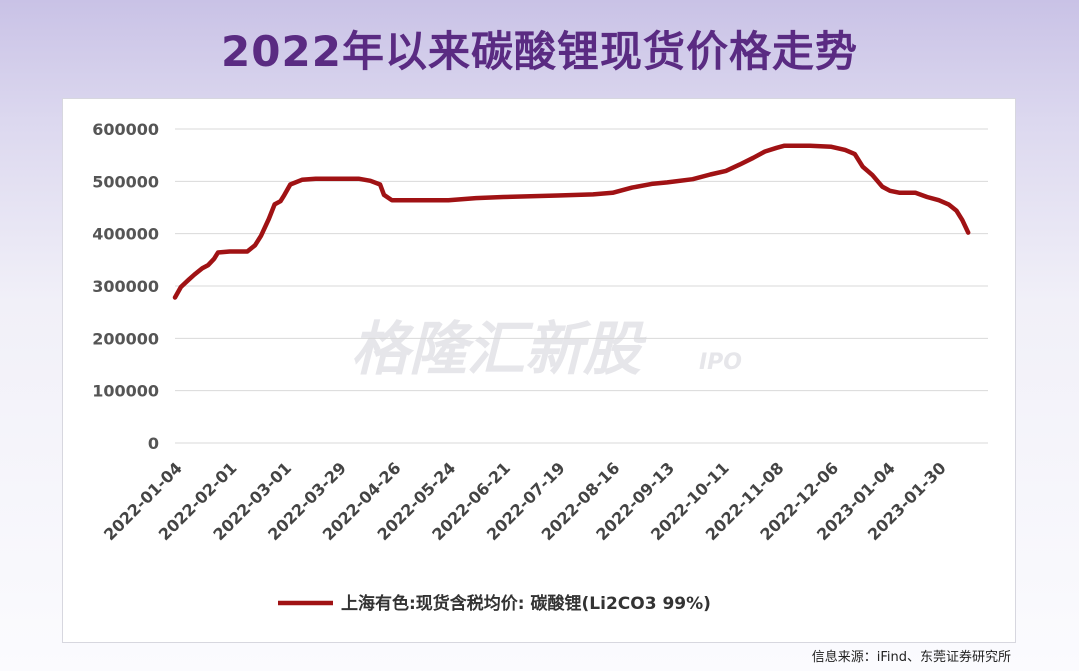 The width and height of the screenshot is (1079, 671). What do you see at coordinates (499, 349) in the screenshot?
I see `watermark-text: 格隆汇新股` at bounding box center [499, 349].